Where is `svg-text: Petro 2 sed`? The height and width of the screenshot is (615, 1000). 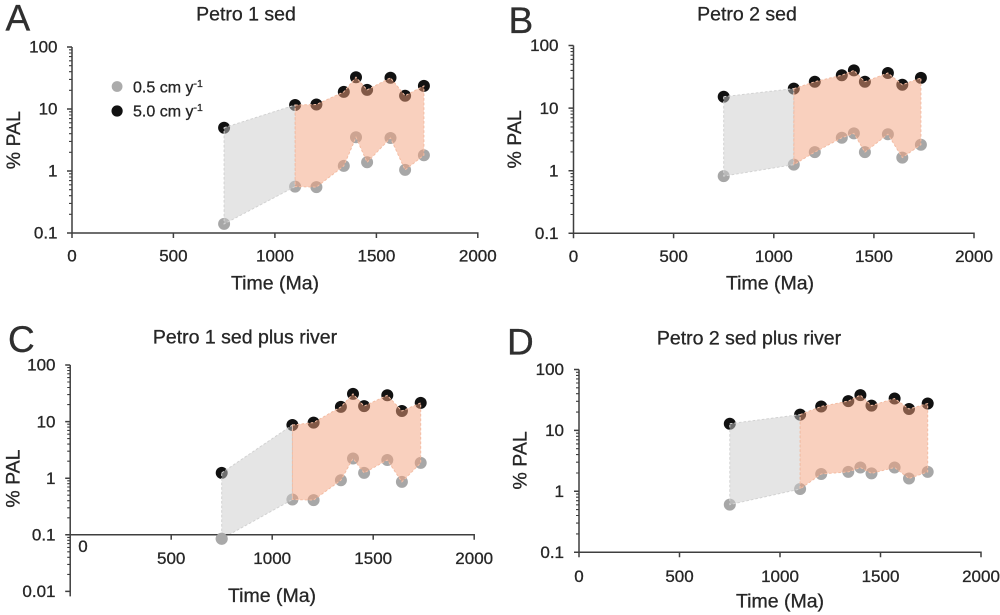
svg-text: Petro 2 sed is located at coordinates (747, 15).